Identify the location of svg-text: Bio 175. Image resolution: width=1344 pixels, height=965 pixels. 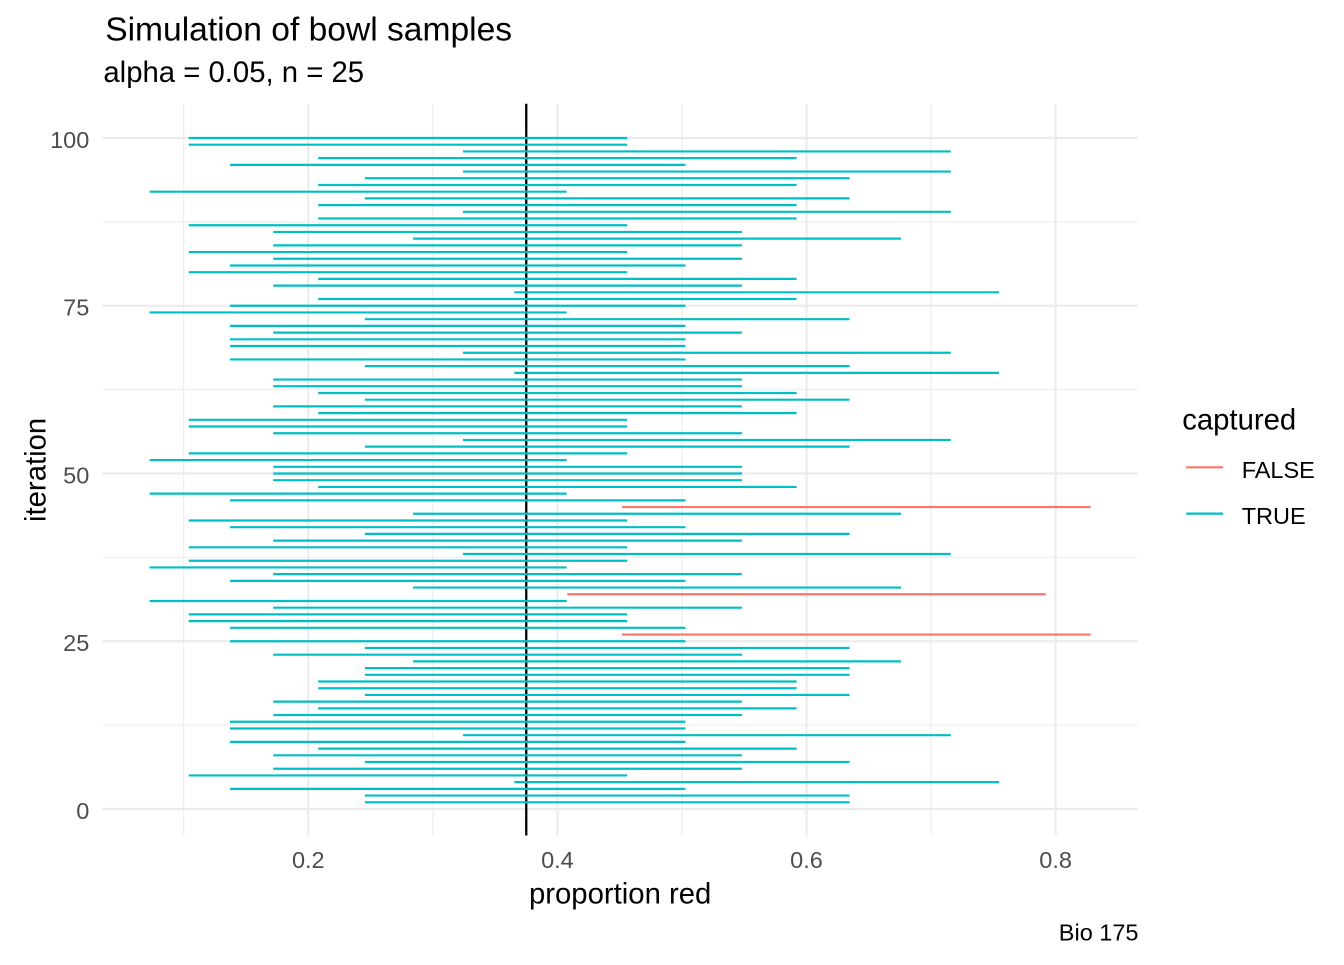
(1099, 933).